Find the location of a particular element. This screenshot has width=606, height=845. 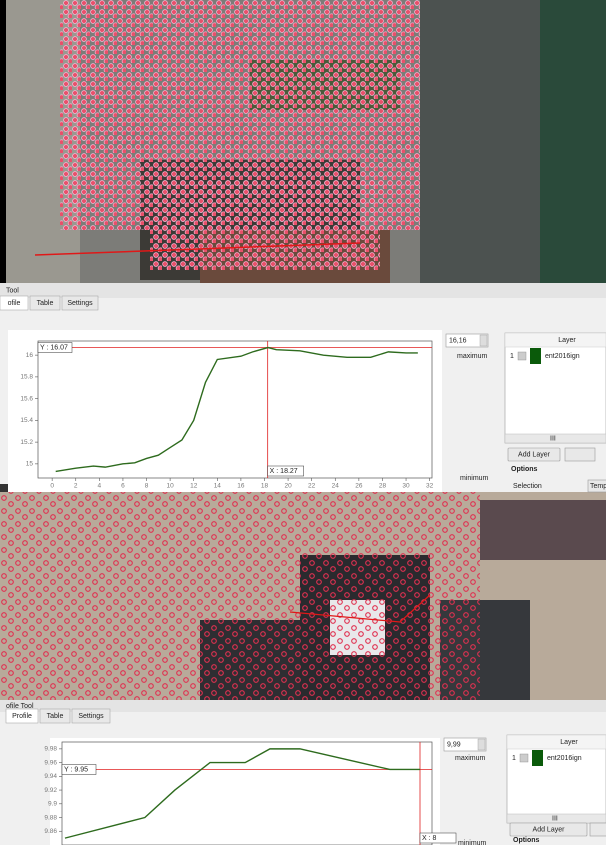

x-tick-label: 20 is located at coordinates (288, 486).